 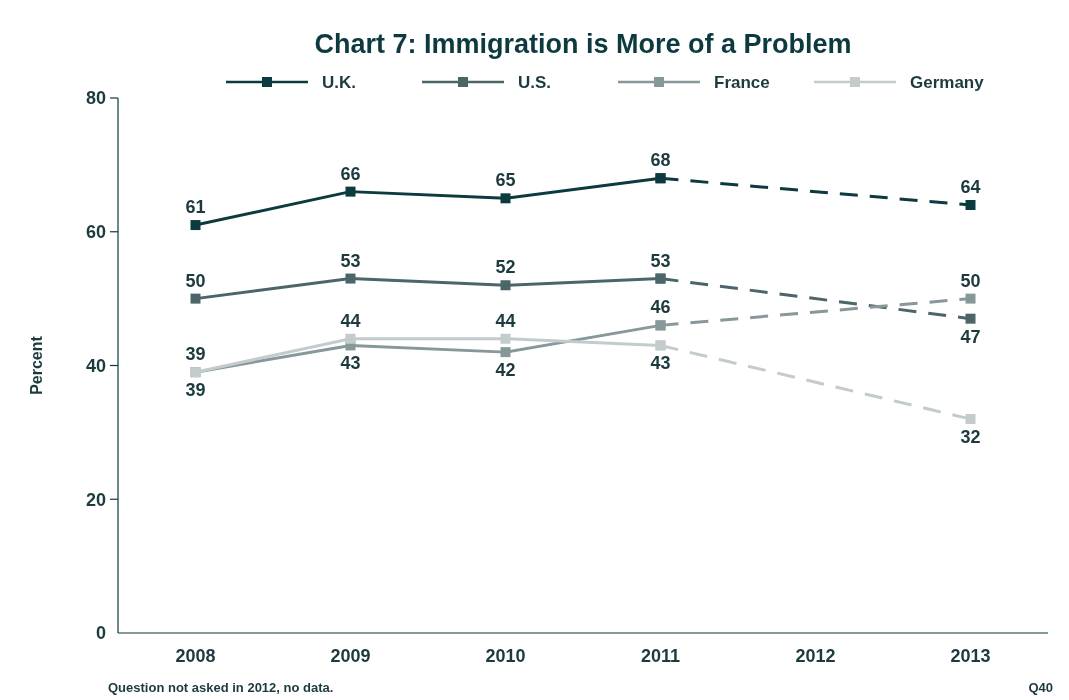 I want to click on x-tick-label: 2008, so click(x=195, y=656).